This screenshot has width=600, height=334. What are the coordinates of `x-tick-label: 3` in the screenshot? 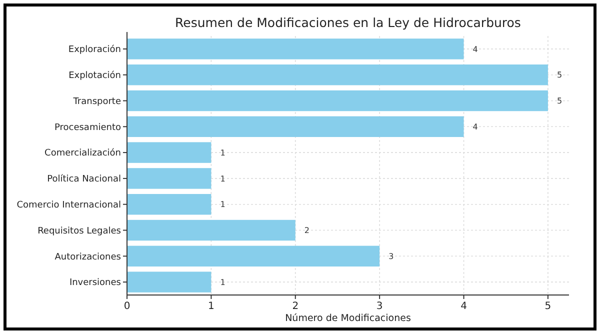 It's located at (379, 306).